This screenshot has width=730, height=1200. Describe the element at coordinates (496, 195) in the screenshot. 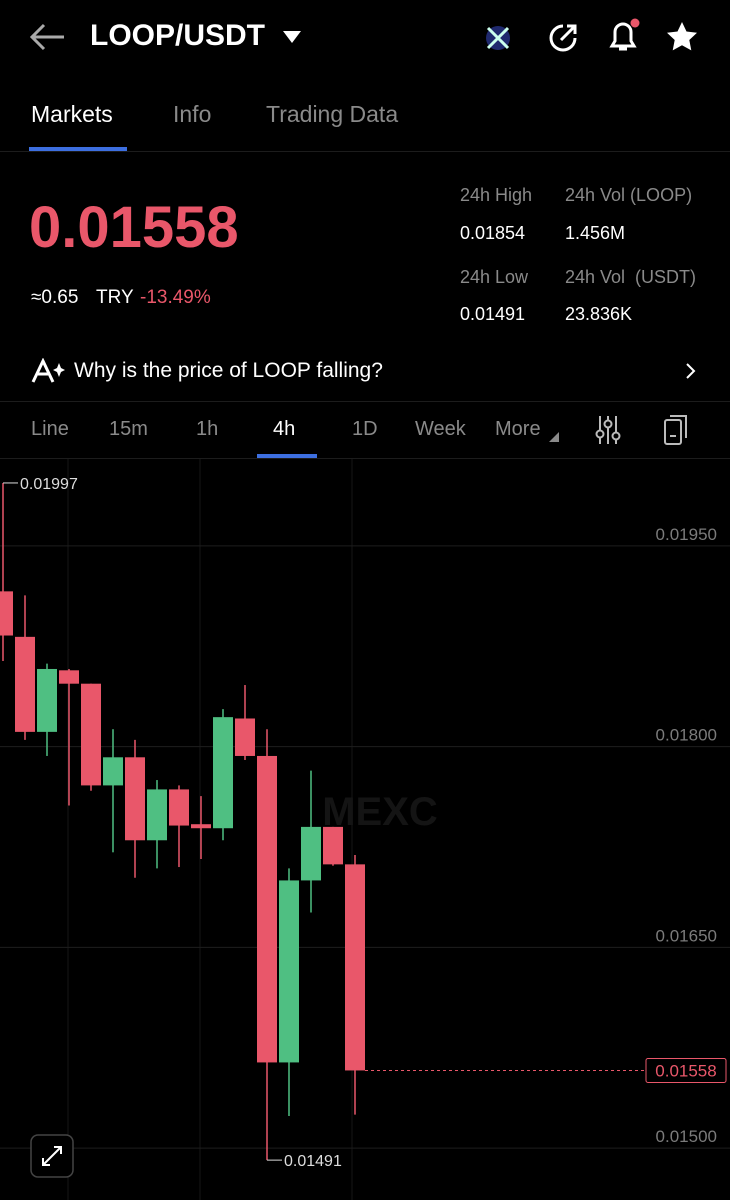

I see `stat-label: 24h High` at that location.